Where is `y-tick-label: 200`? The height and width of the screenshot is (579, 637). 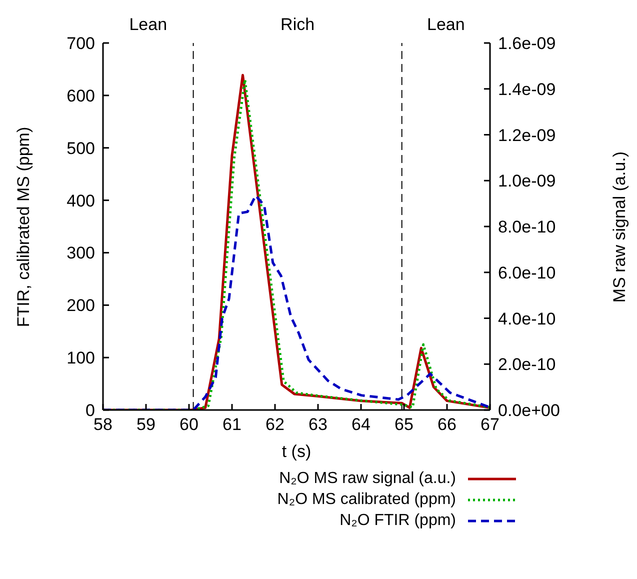
y-tick-label: 200 is located at coordinates (80, 306).